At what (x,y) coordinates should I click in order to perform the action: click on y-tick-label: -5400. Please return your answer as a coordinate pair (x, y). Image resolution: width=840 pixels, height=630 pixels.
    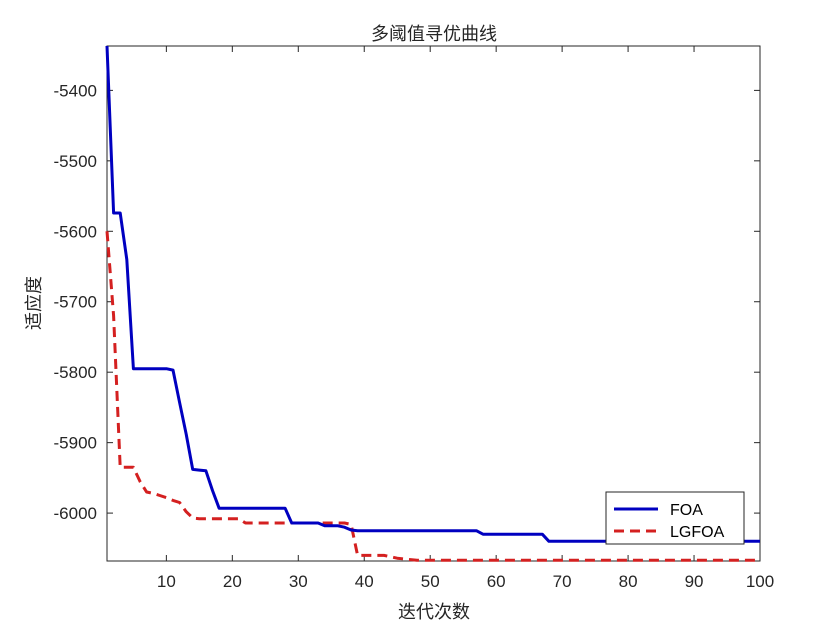
    Looking at the image, I should click on (75, 90).